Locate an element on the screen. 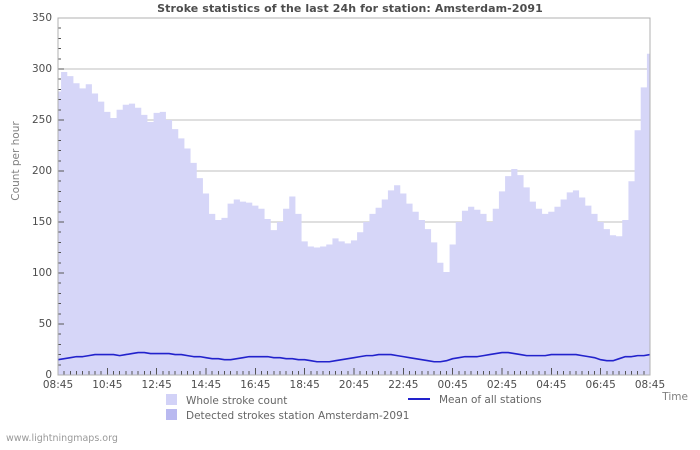  legend-label: Mean of all stations is located at coordinates (490, 400).